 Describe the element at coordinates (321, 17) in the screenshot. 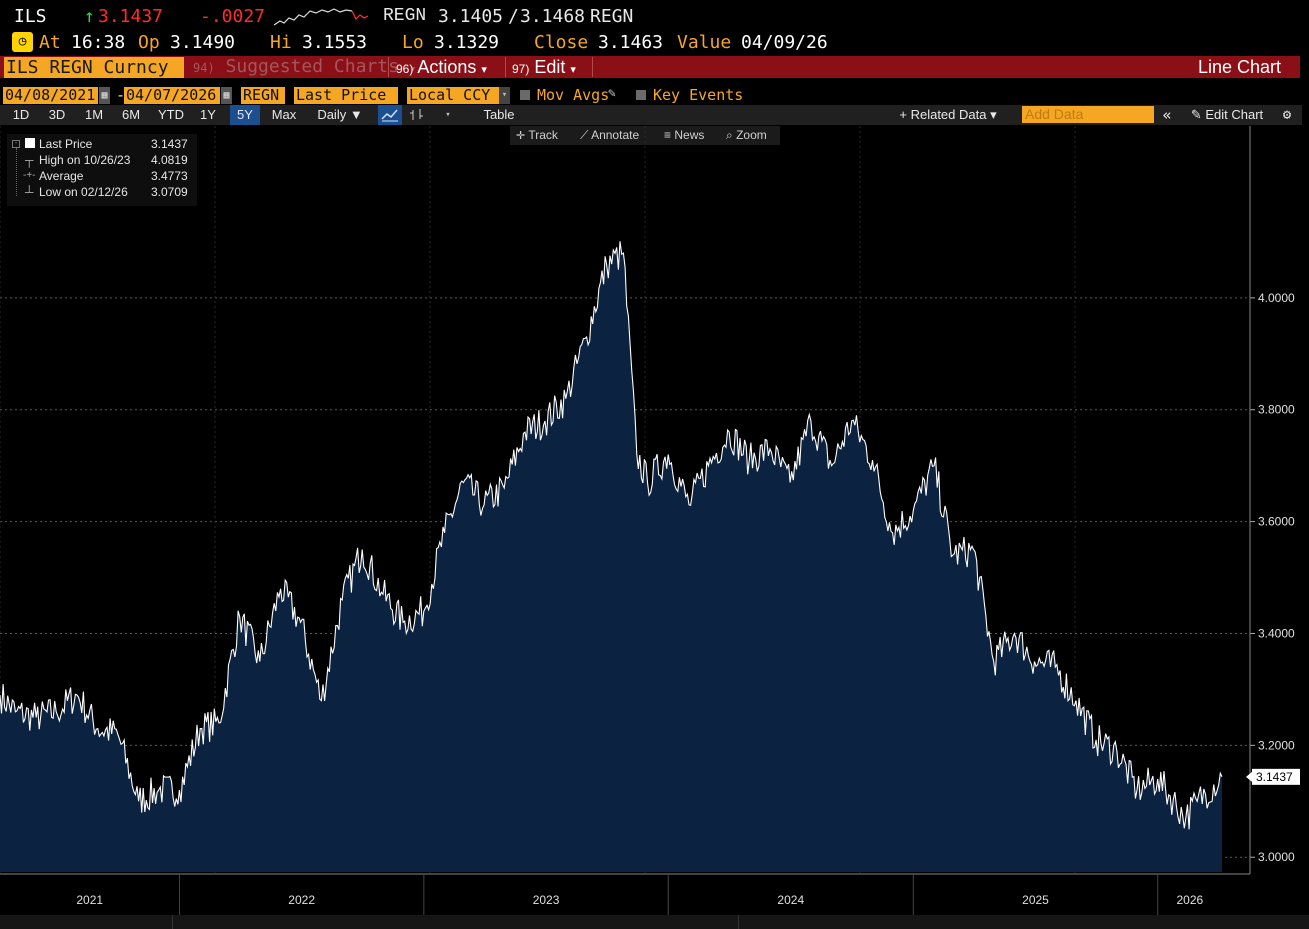

I see `sparkline-icon` at that location.